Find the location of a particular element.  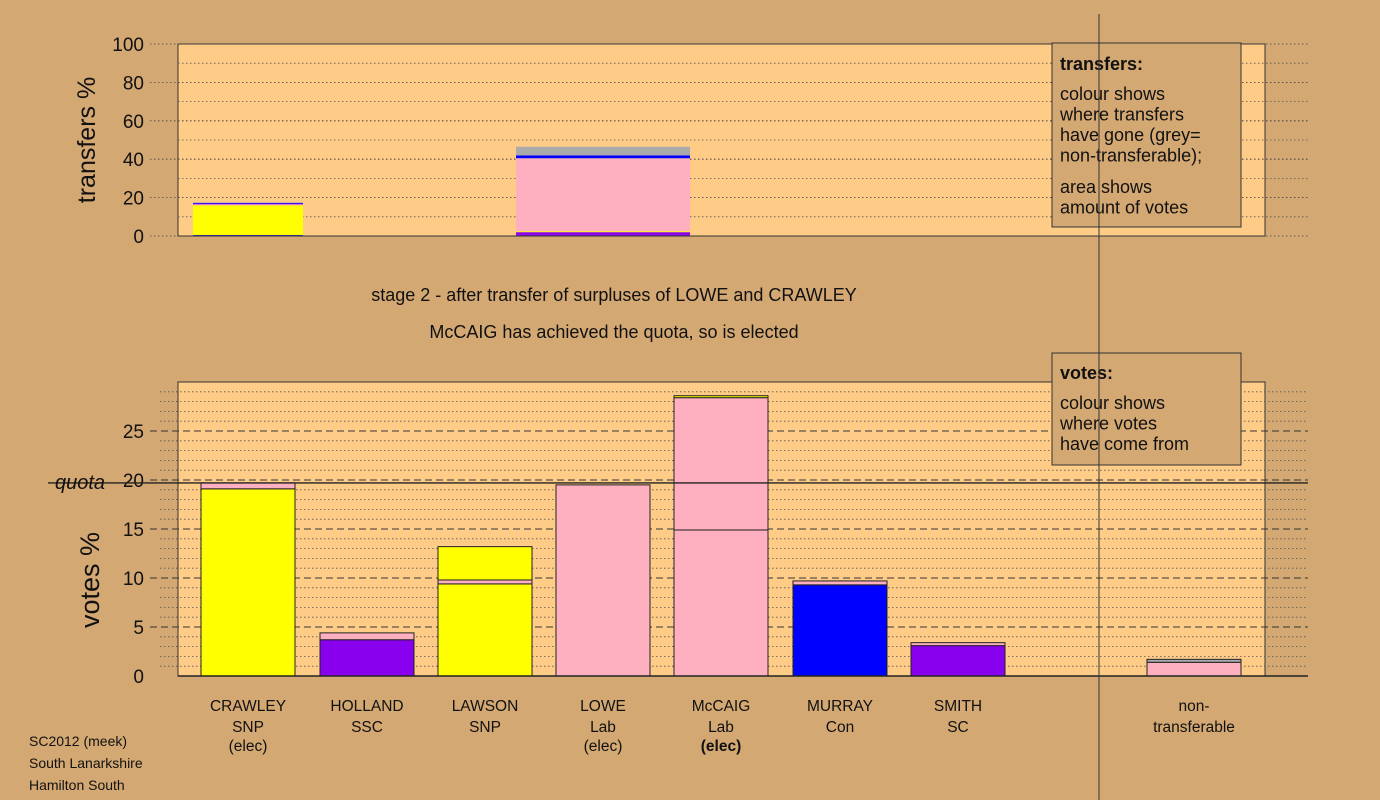

votes-legend-line: where votes is located at coordinates (1108, 424).